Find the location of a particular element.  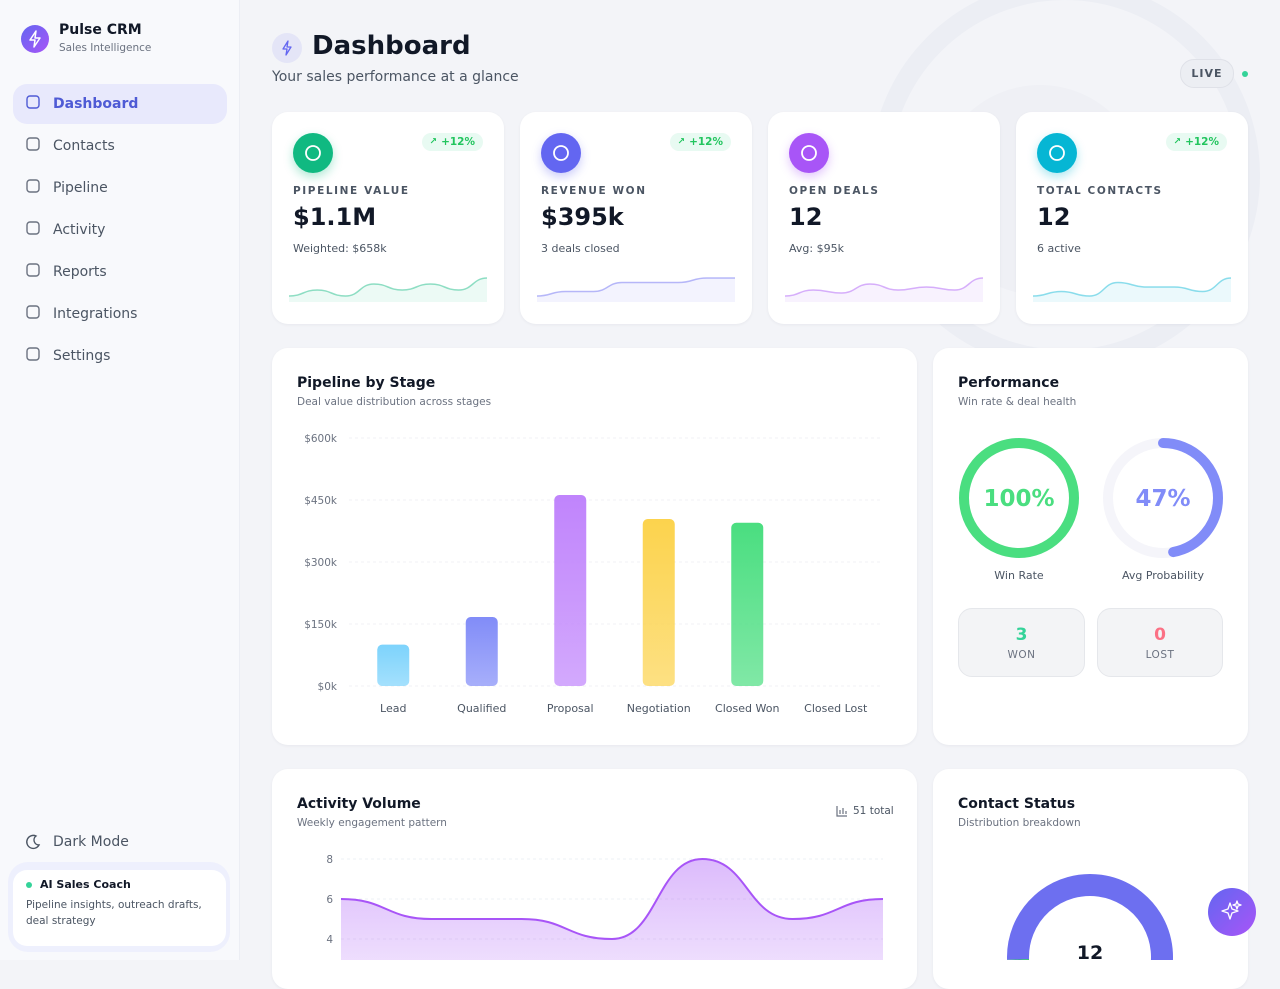

coach-title: AI Sales Coach is located at coordinates (85, 884).